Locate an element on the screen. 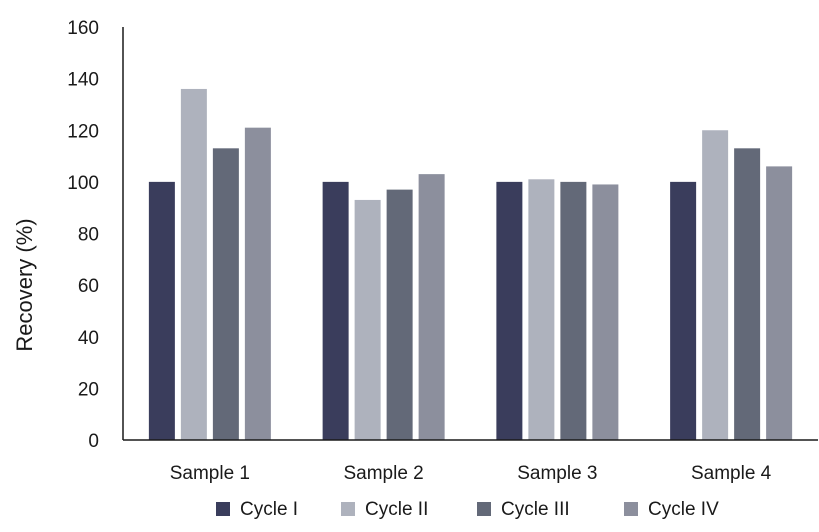 The image size is (819, 532). bar-sample-1-cycle-i is located at coordinates (161, 310).